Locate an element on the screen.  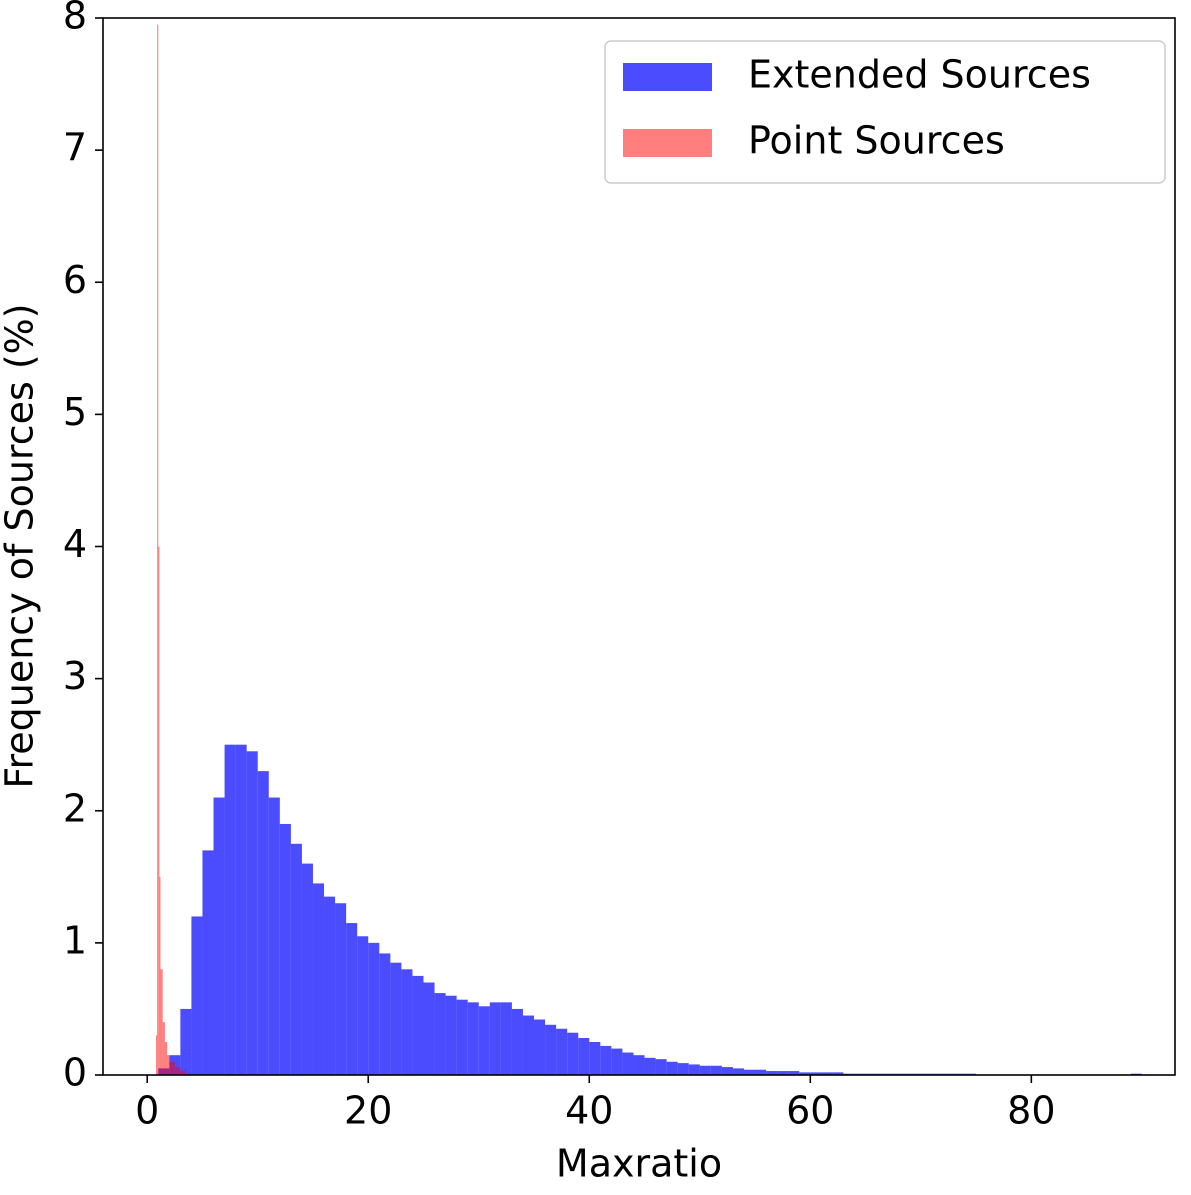
legend-label: Point Sources is located at coordinates (876, 141).